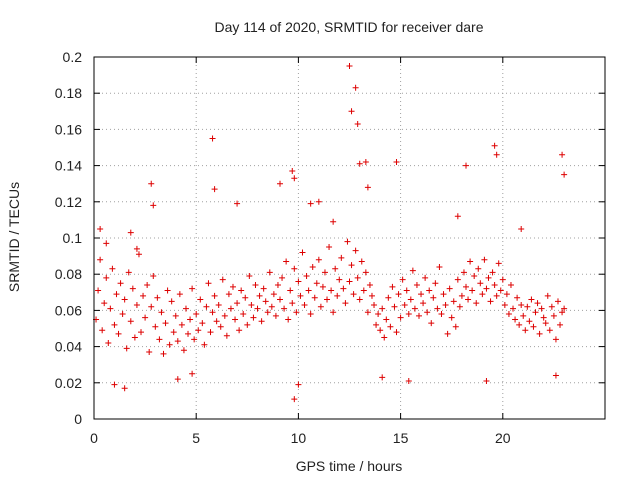 The height and width of the screenshot is (480, 640). Describe the element at coordinates (68, 129) in the screenshot. I see `y-tick-label: 0.16` at that location.